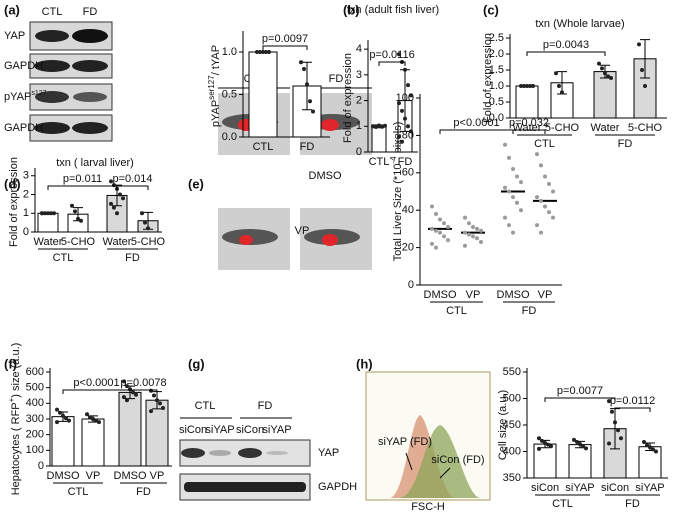 This screenshot has width=677, height=525. What do you see at coordinates (276, 430) in the screenshot?
I see `lane-label: siYAP` at bounding box center [276, 430].